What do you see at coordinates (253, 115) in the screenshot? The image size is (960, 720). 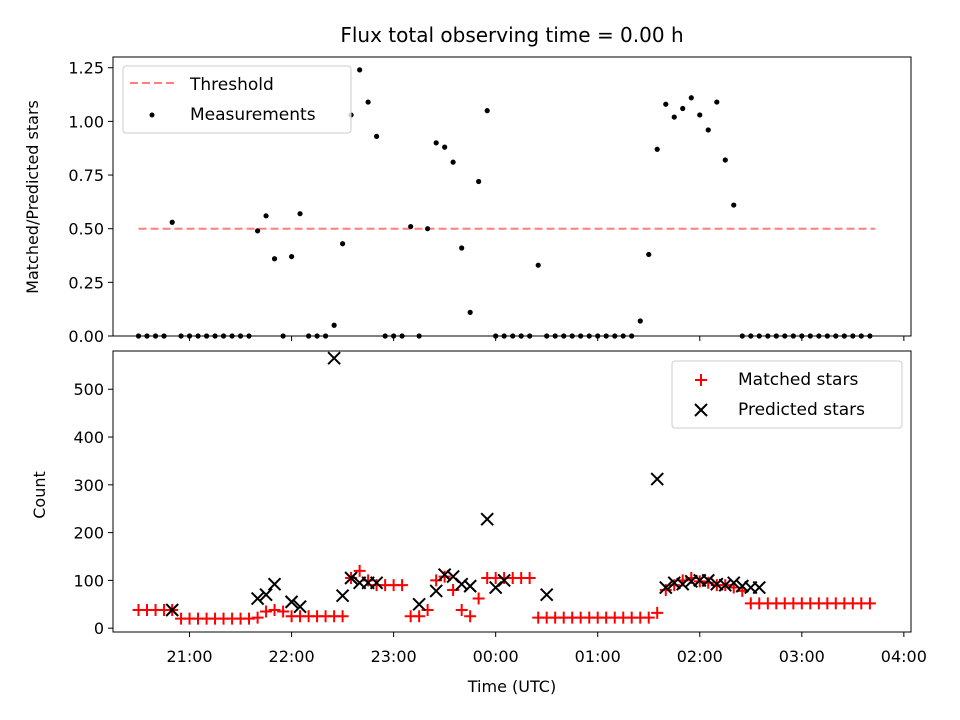 I see `legend-measurements-label: Measurements` at bounding box center [253, 115].